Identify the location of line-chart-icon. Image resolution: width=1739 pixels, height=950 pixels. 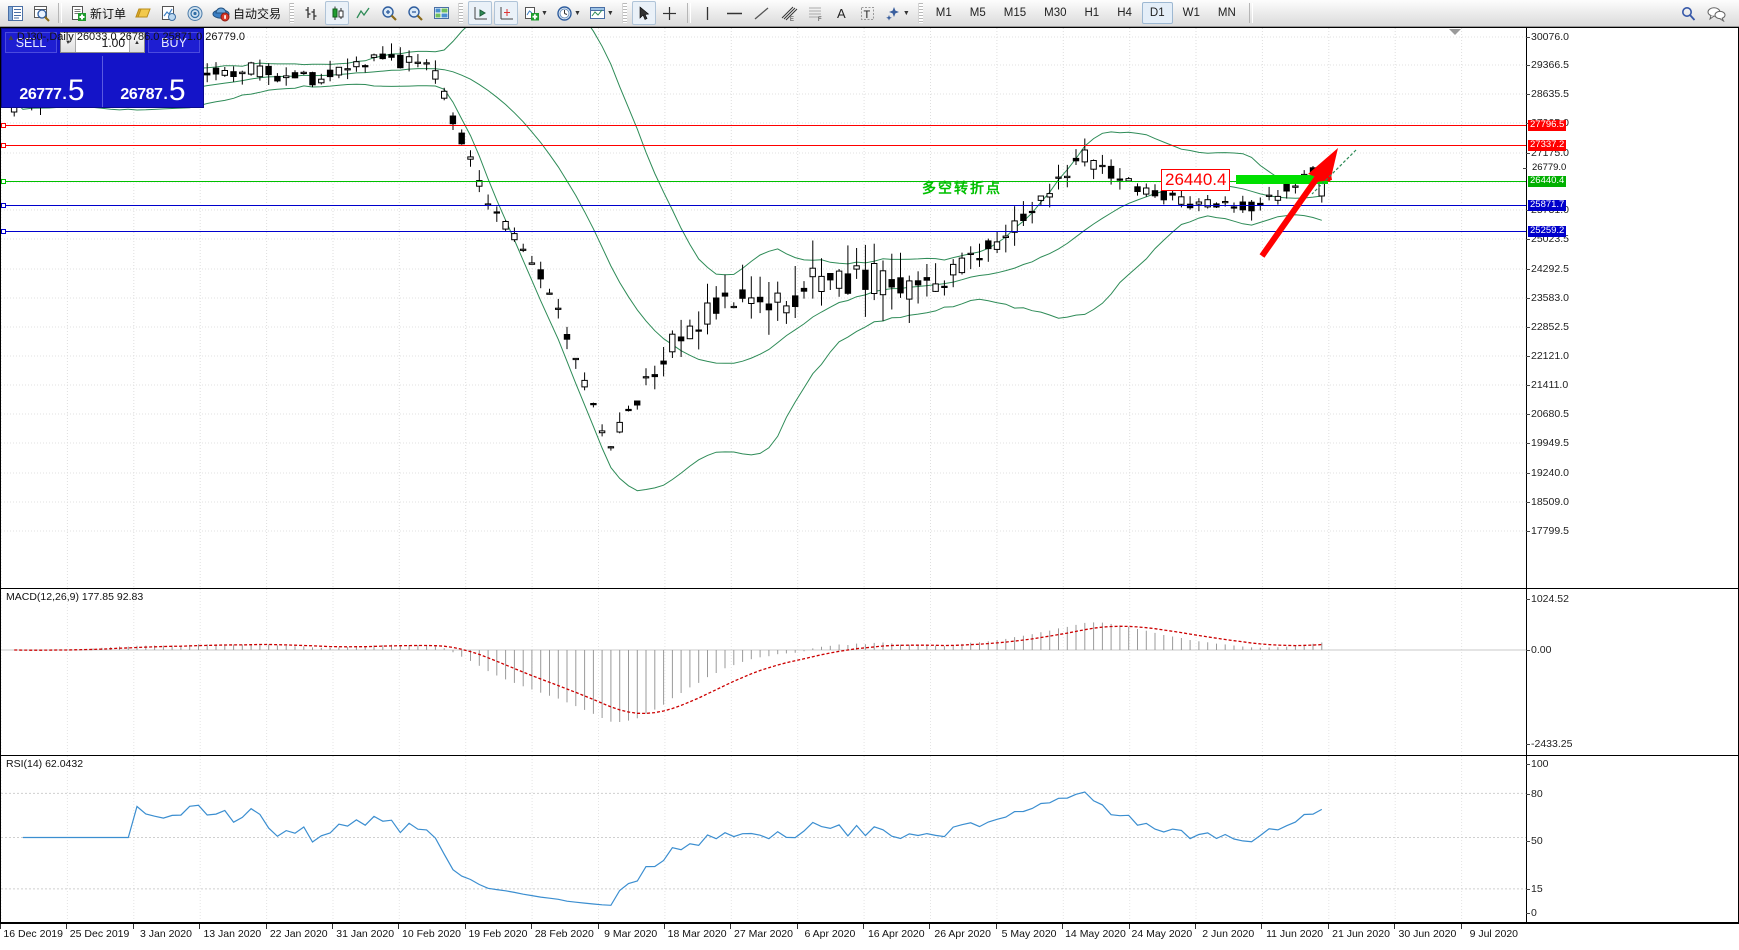
(363, 13).